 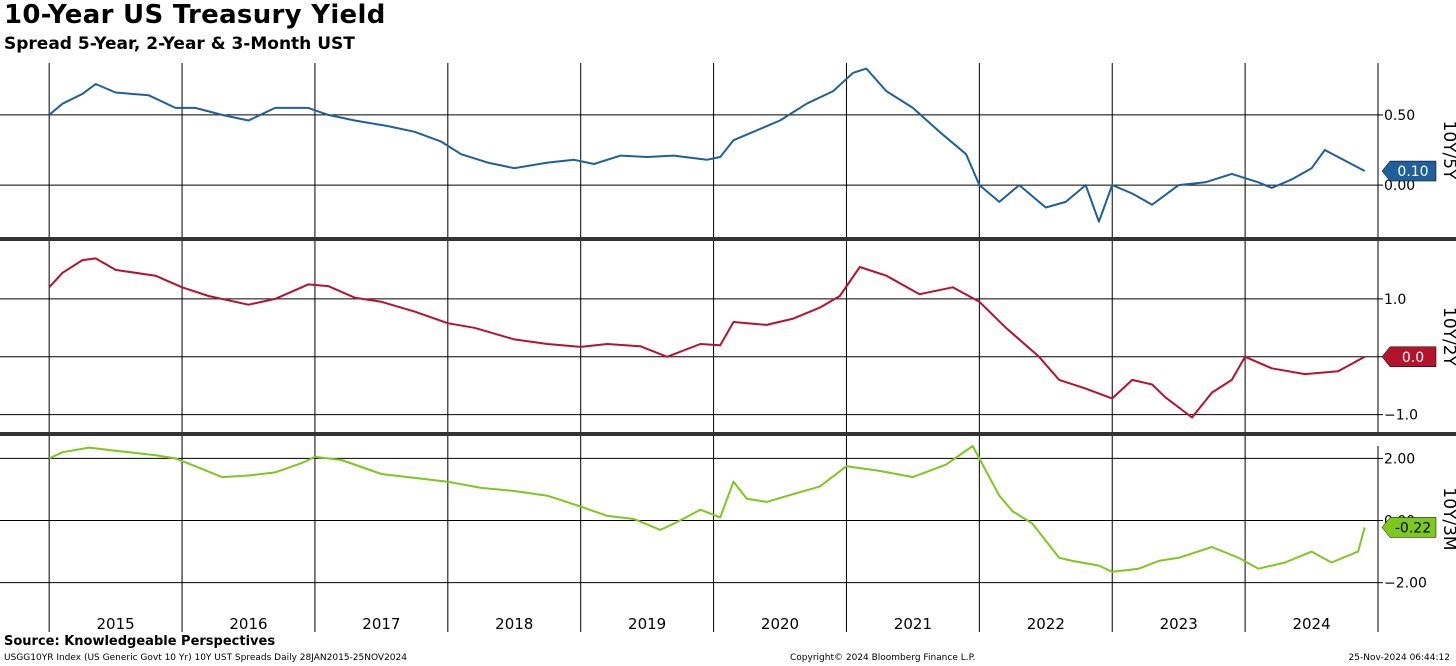 I want to click on last-value-label: -0.22, so click(x=1413, y=528).